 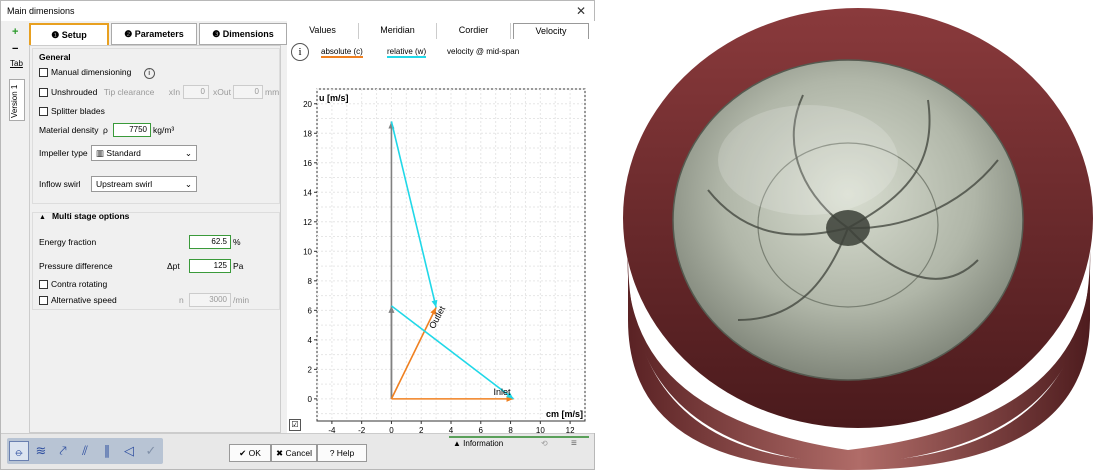 I want to click on alt-speed-input: 3000, so click(x=210, y=300).